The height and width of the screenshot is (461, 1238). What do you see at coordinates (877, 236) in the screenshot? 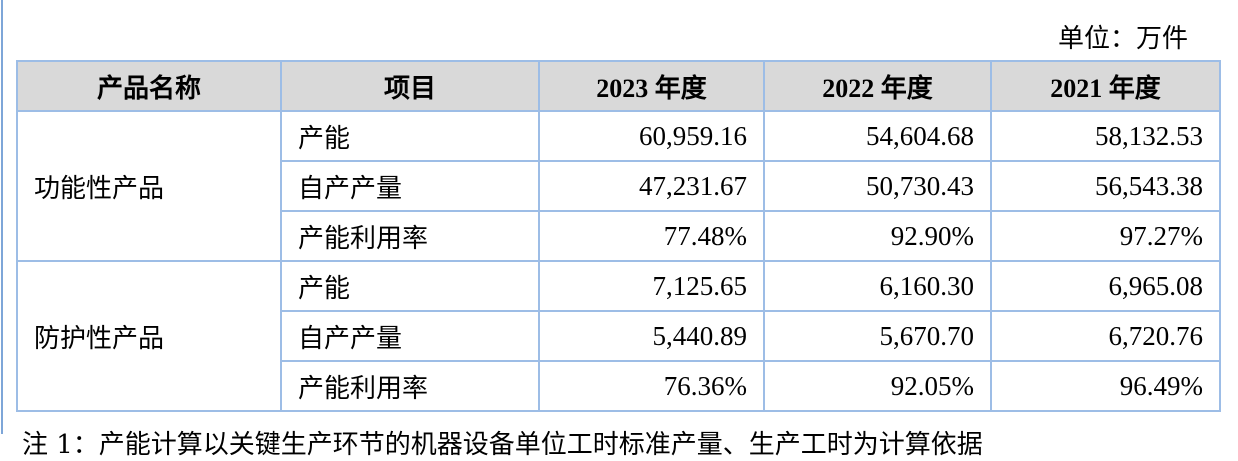
I see `value-cell: 92.90%` at bounding box center [877, 236].